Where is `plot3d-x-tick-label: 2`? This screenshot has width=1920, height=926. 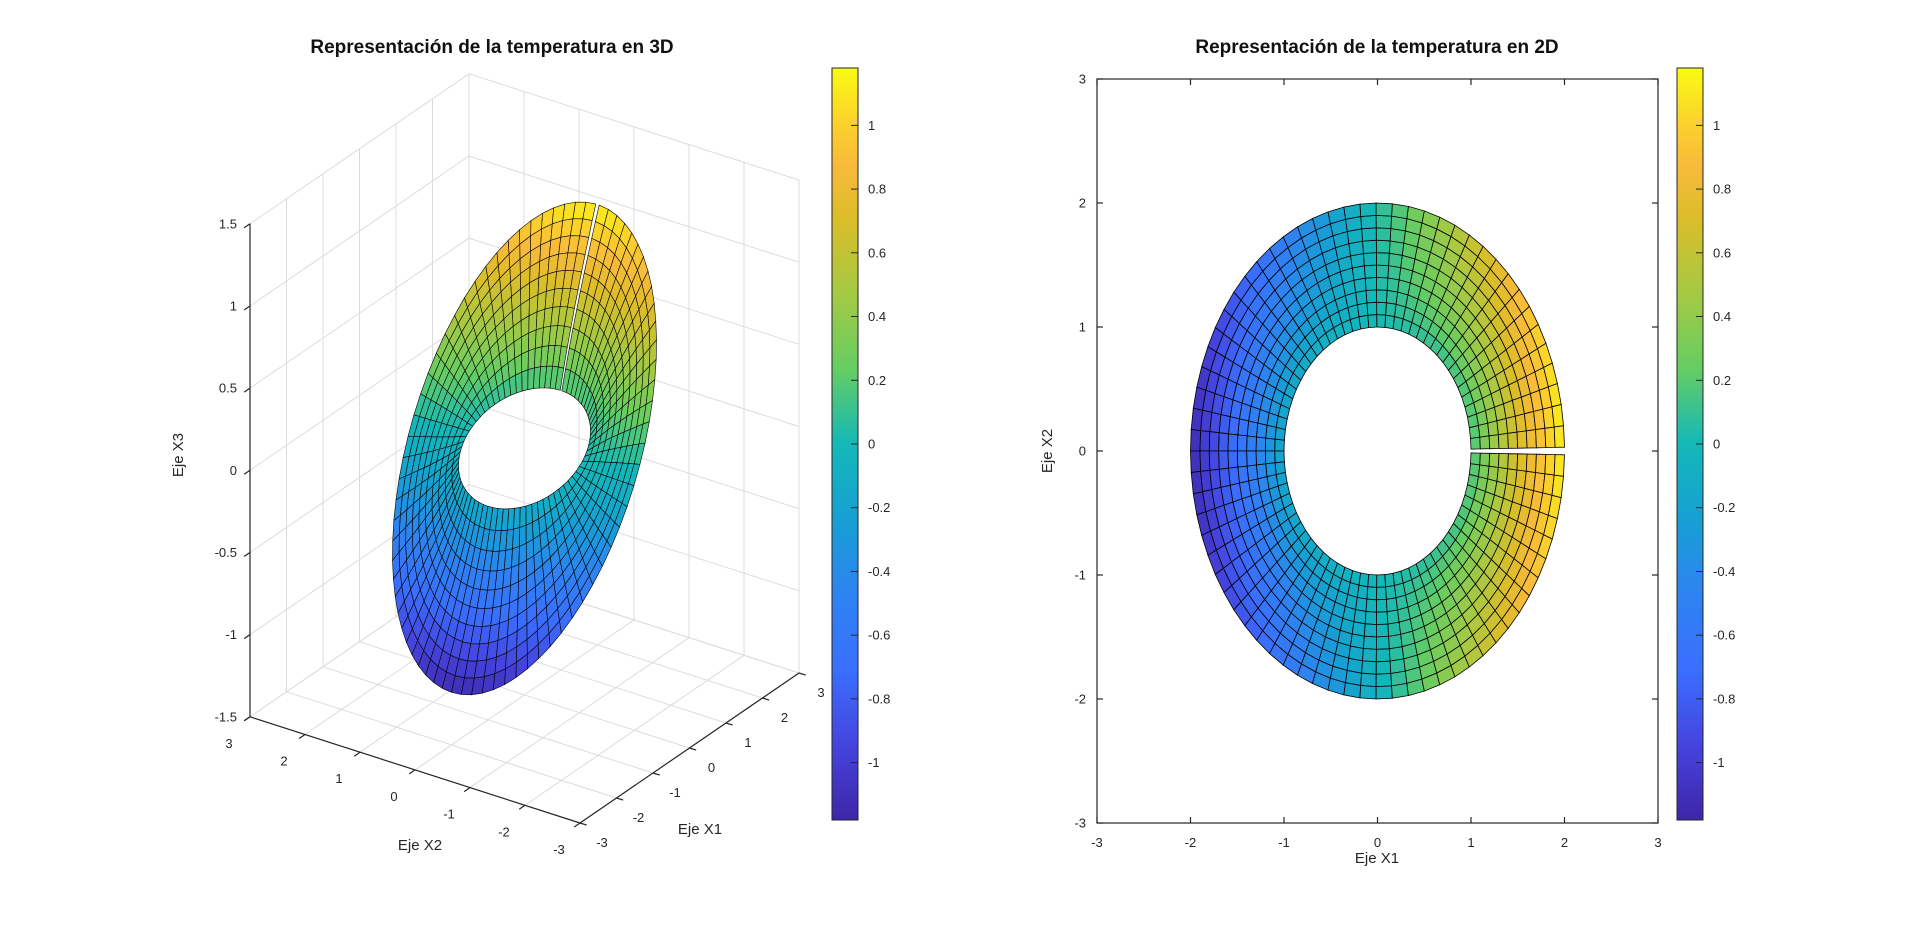 plot3d-x-tick-label: 2 is located at coordinates (784, 717).